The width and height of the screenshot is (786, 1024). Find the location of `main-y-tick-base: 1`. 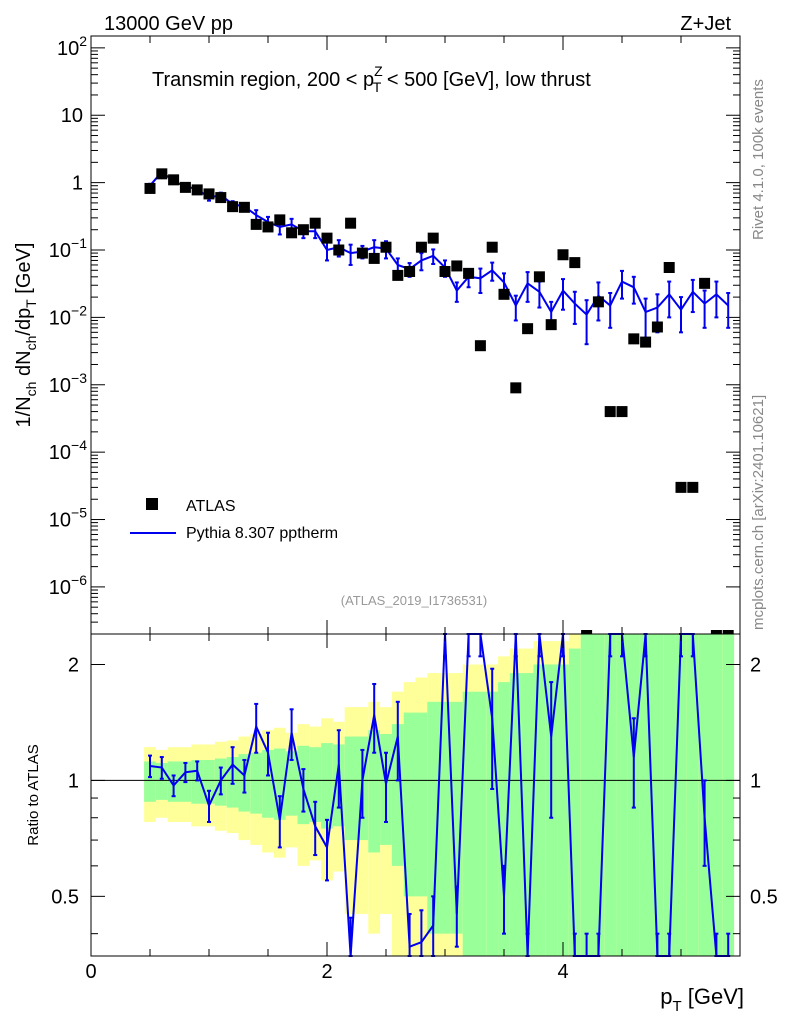

main-y-tick-base: 1 is located at coordinates (77, 184).